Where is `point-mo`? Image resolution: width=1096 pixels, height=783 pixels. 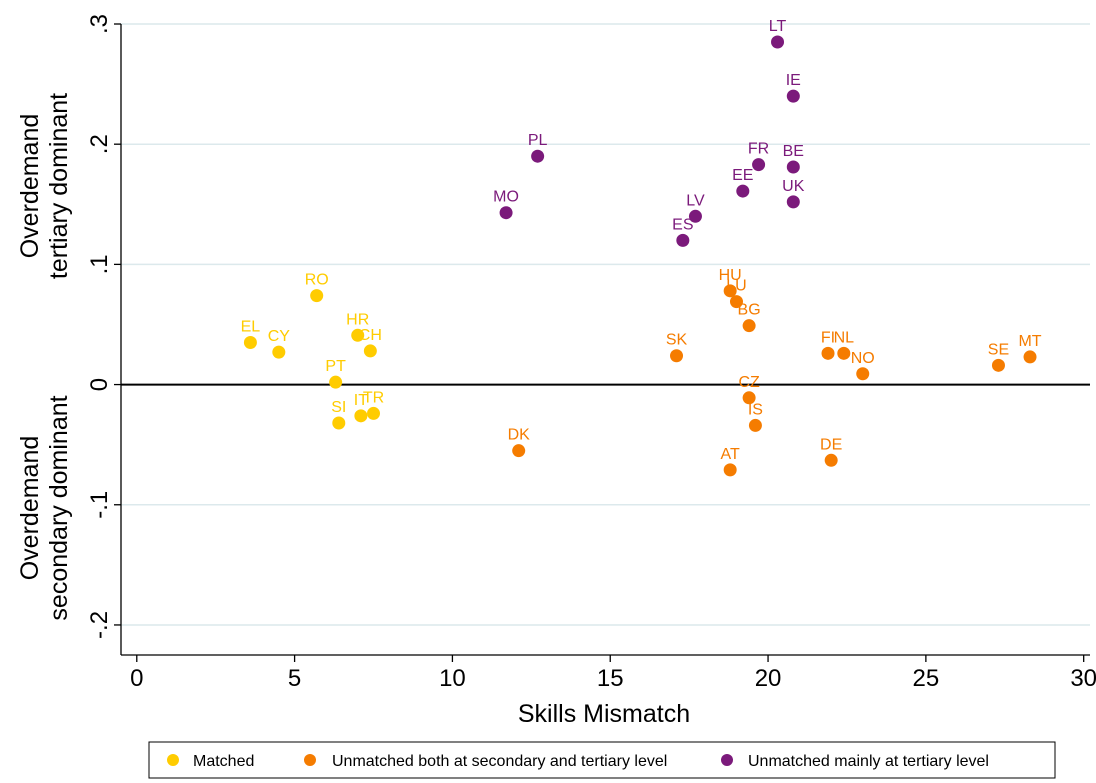
point-mo is located at coordinates (506, 213).